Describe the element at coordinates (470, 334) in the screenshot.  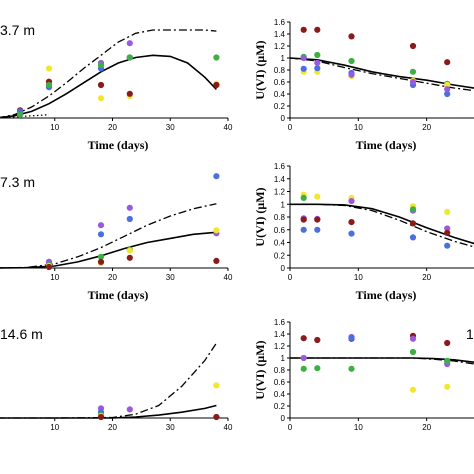
I see `panel-label: 1` at that location.